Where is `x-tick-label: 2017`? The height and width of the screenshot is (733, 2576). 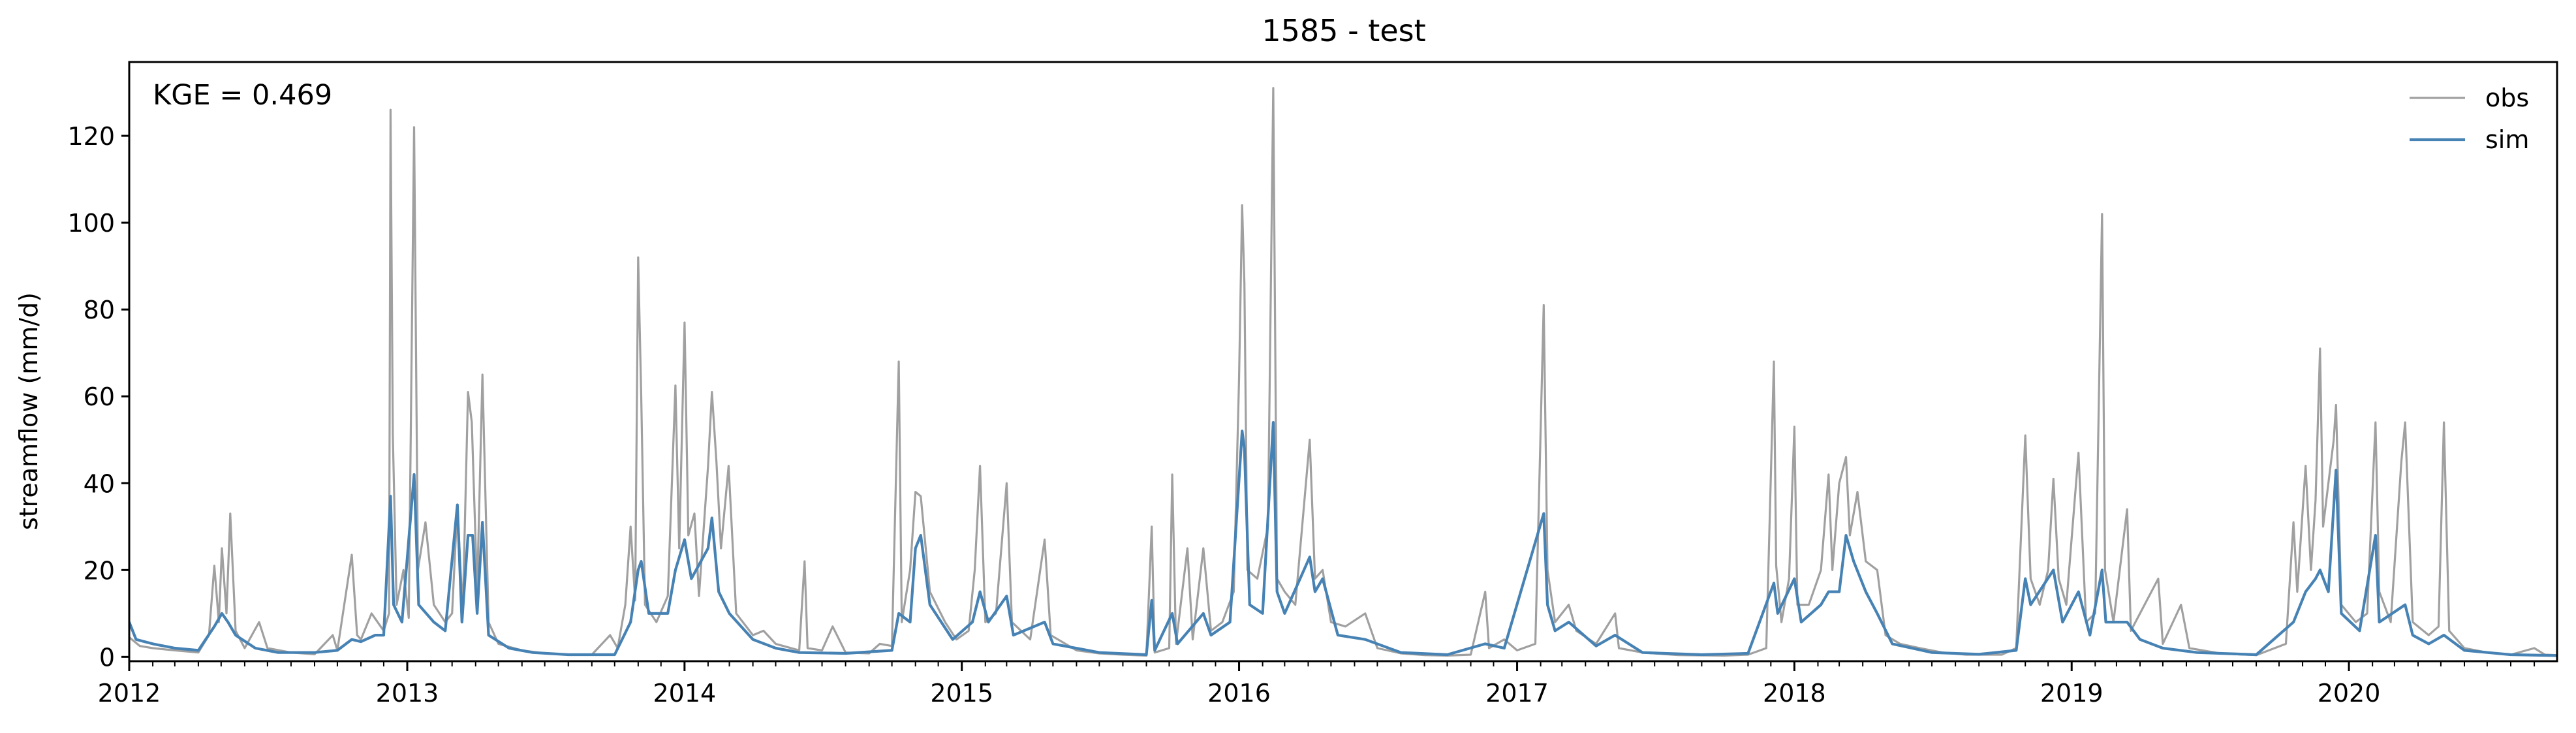
x-tick-label: 2017 is located at coordinates (1517, 693).